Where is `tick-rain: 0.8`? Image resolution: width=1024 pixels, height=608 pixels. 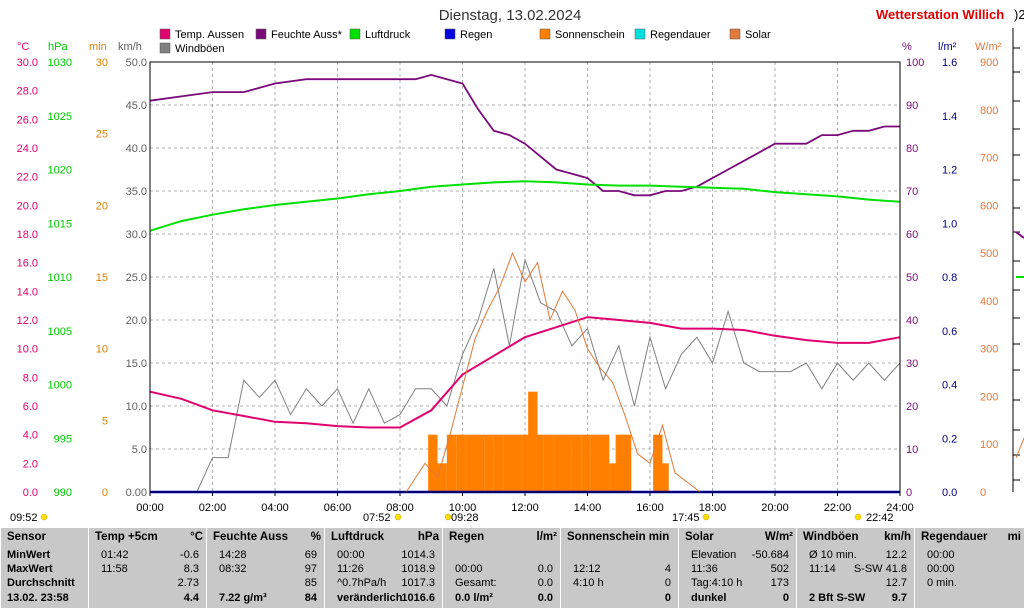
tick-rain: 0.8 is located at coordinates (949, 278).